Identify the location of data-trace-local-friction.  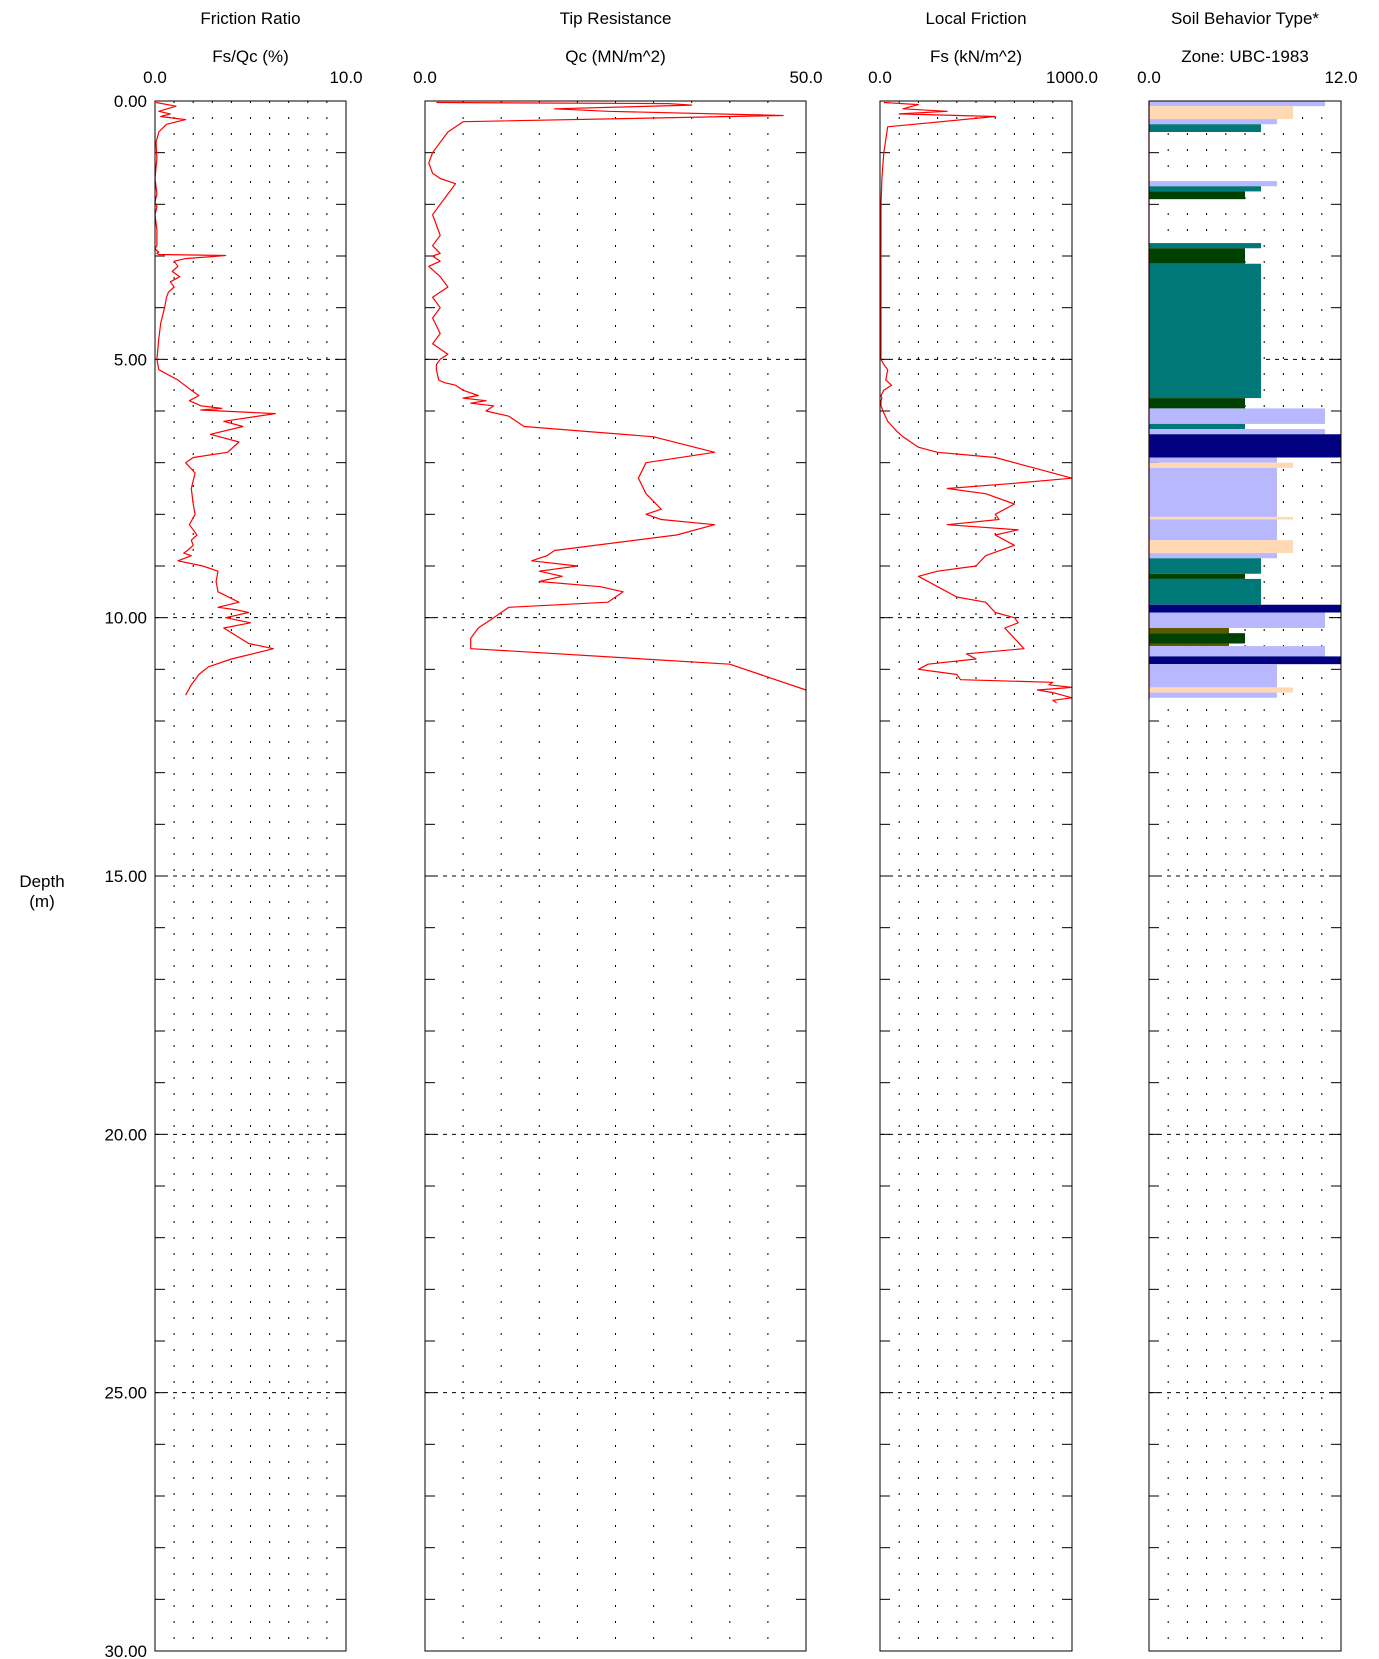
(976, 402).